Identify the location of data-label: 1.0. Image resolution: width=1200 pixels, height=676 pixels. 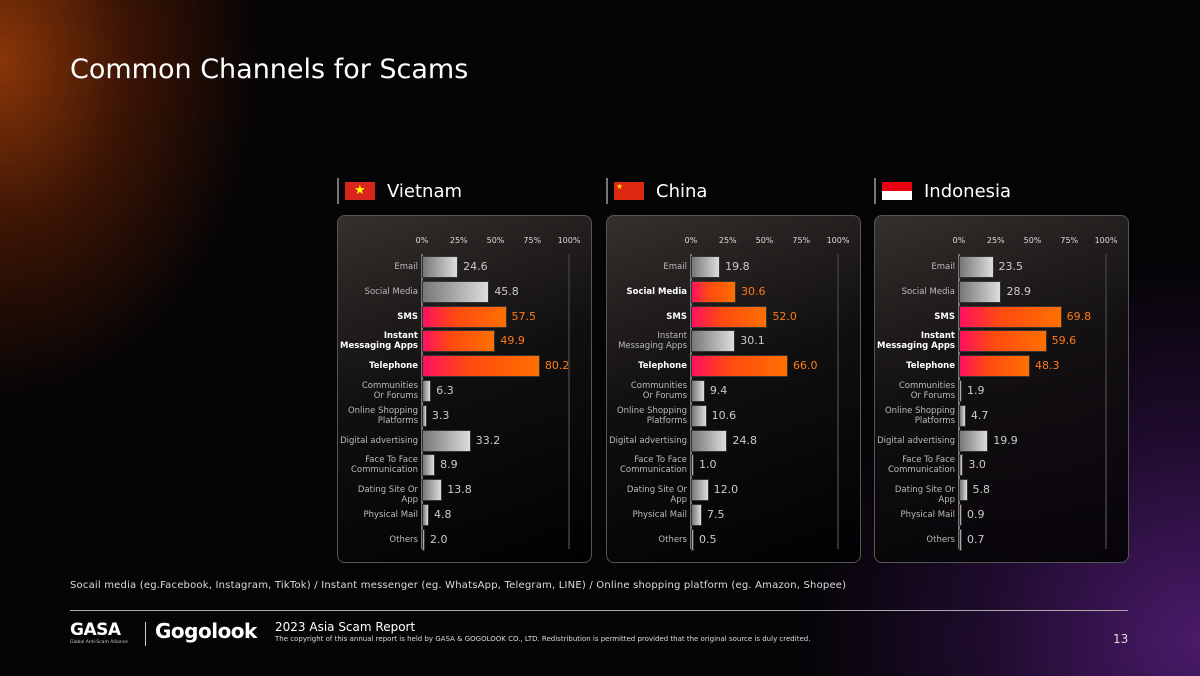
(708, 465).